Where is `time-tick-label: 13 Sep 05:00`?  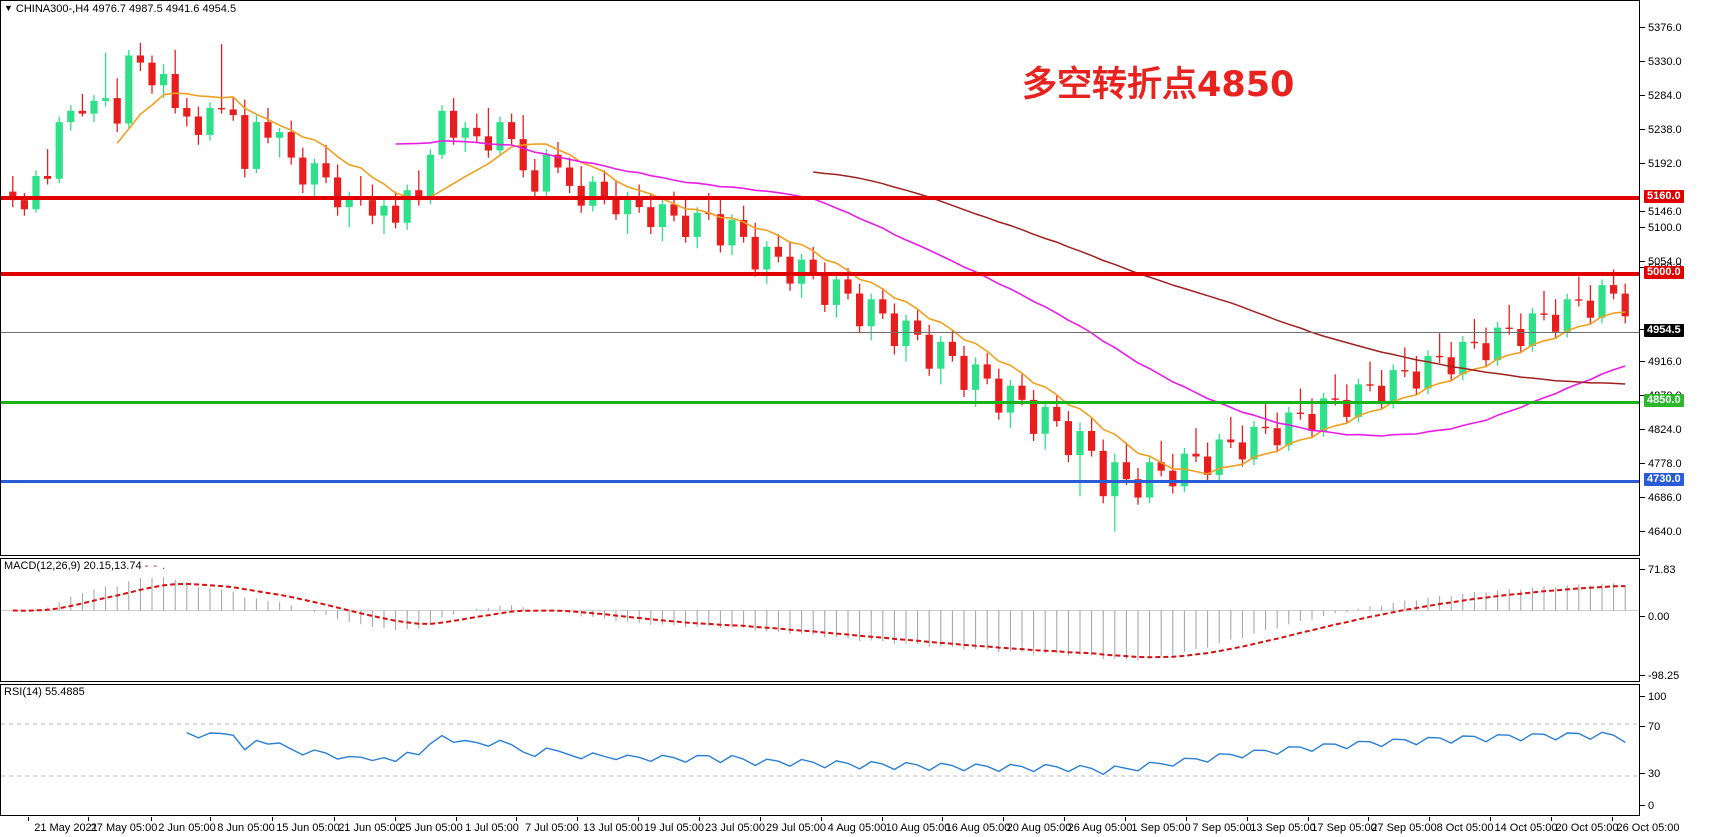
time-tick-label: 13 Sep 05:00 is located at coordinates (1283, 828).